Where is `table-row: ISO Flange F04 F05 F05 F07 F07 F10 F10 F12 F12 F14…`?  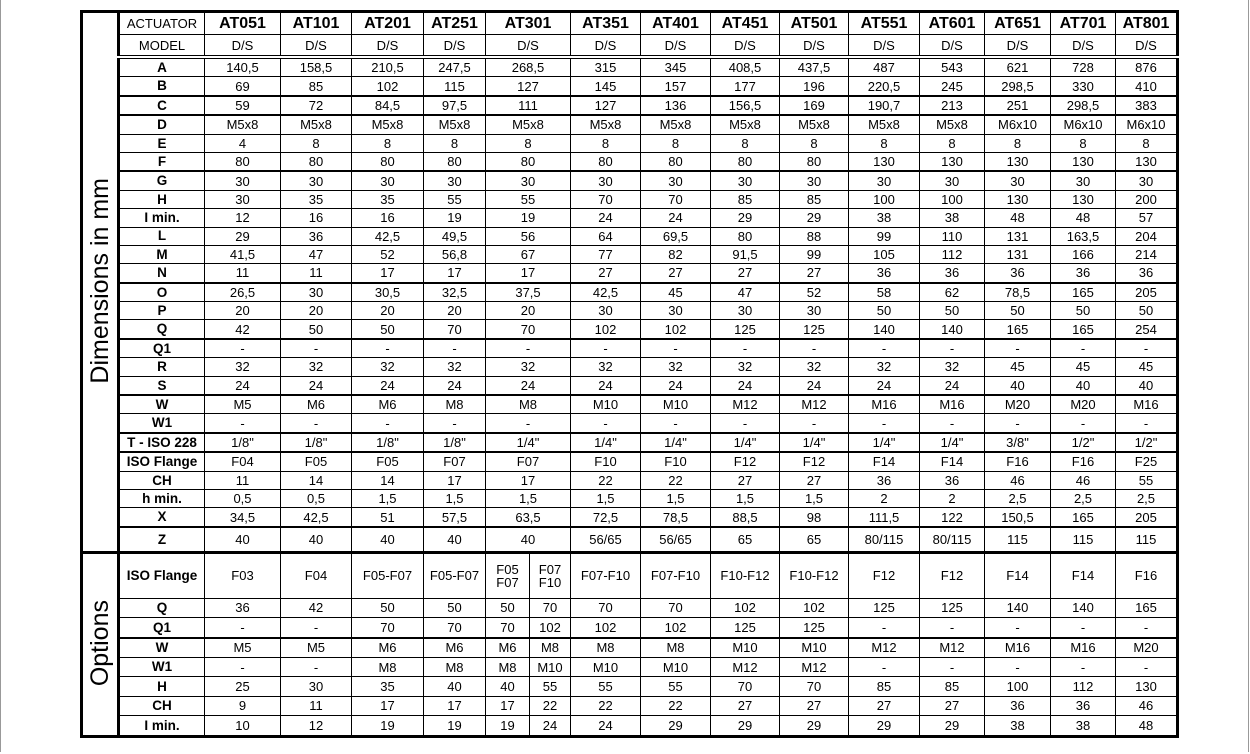
table-row: ISO Flange F04 F05 F05 F07 F07 F10 F10 F12 F12 F14… is located at coordinates (630, 461).